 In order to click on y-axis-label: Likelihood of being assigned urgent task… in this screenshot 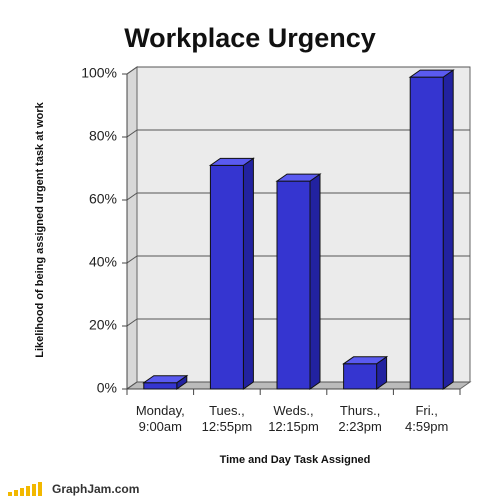, I will do `click(40, 229)`.